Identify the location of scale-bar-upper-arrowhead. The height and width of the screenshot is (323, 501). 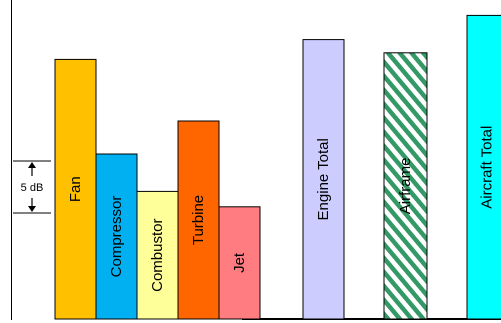
(32, 165).